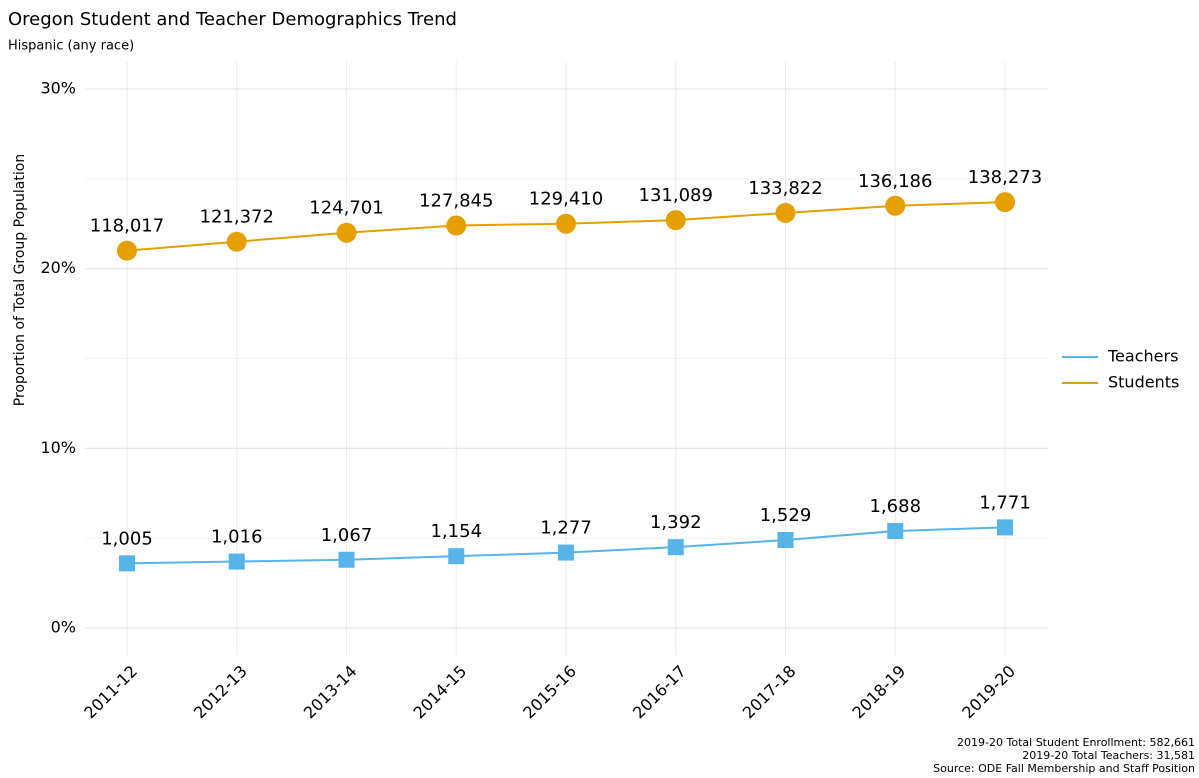 The image size is (1199, 778). I want to click on x-tick-label: 2019-20, so click(988, 692).